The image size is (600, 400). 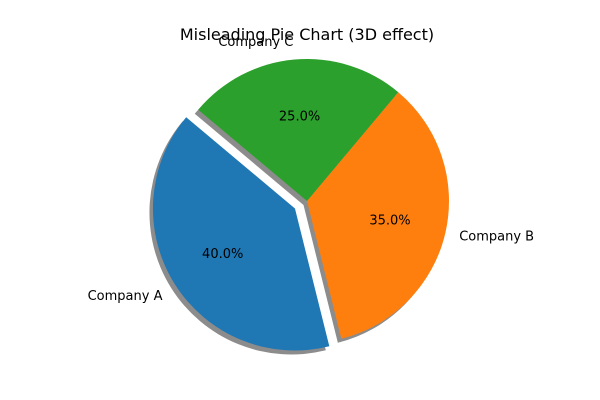 I want to click on percent-label-company-c: 25.0%, so click(x=299, y=117).